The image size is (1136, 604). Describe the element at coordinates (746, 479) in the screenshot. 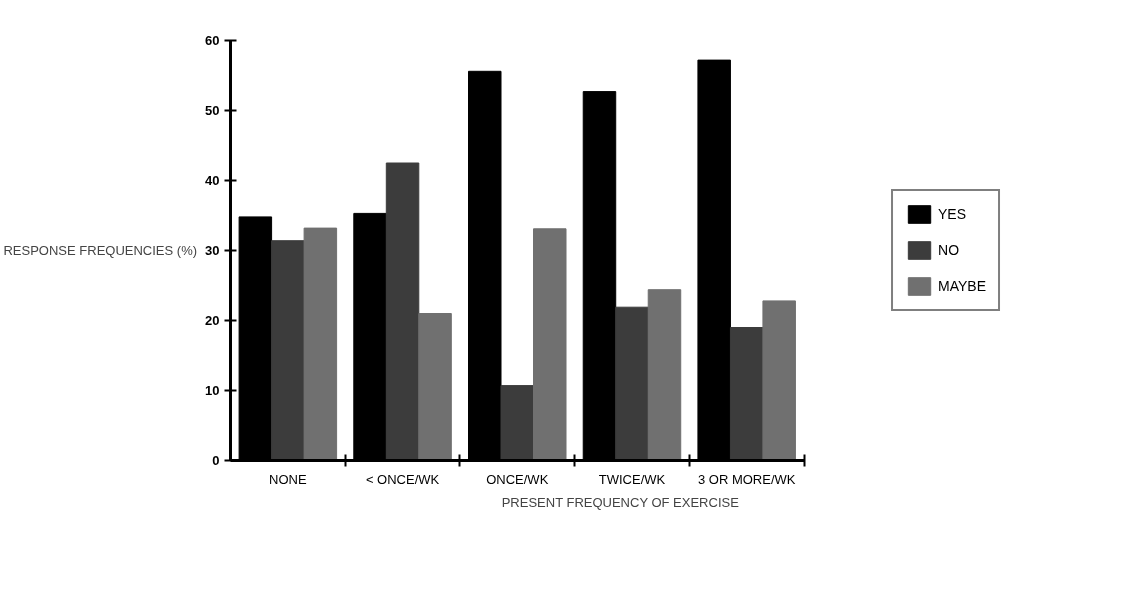

I see `x-tick-label: 3 OR MORE/WK` at that location.